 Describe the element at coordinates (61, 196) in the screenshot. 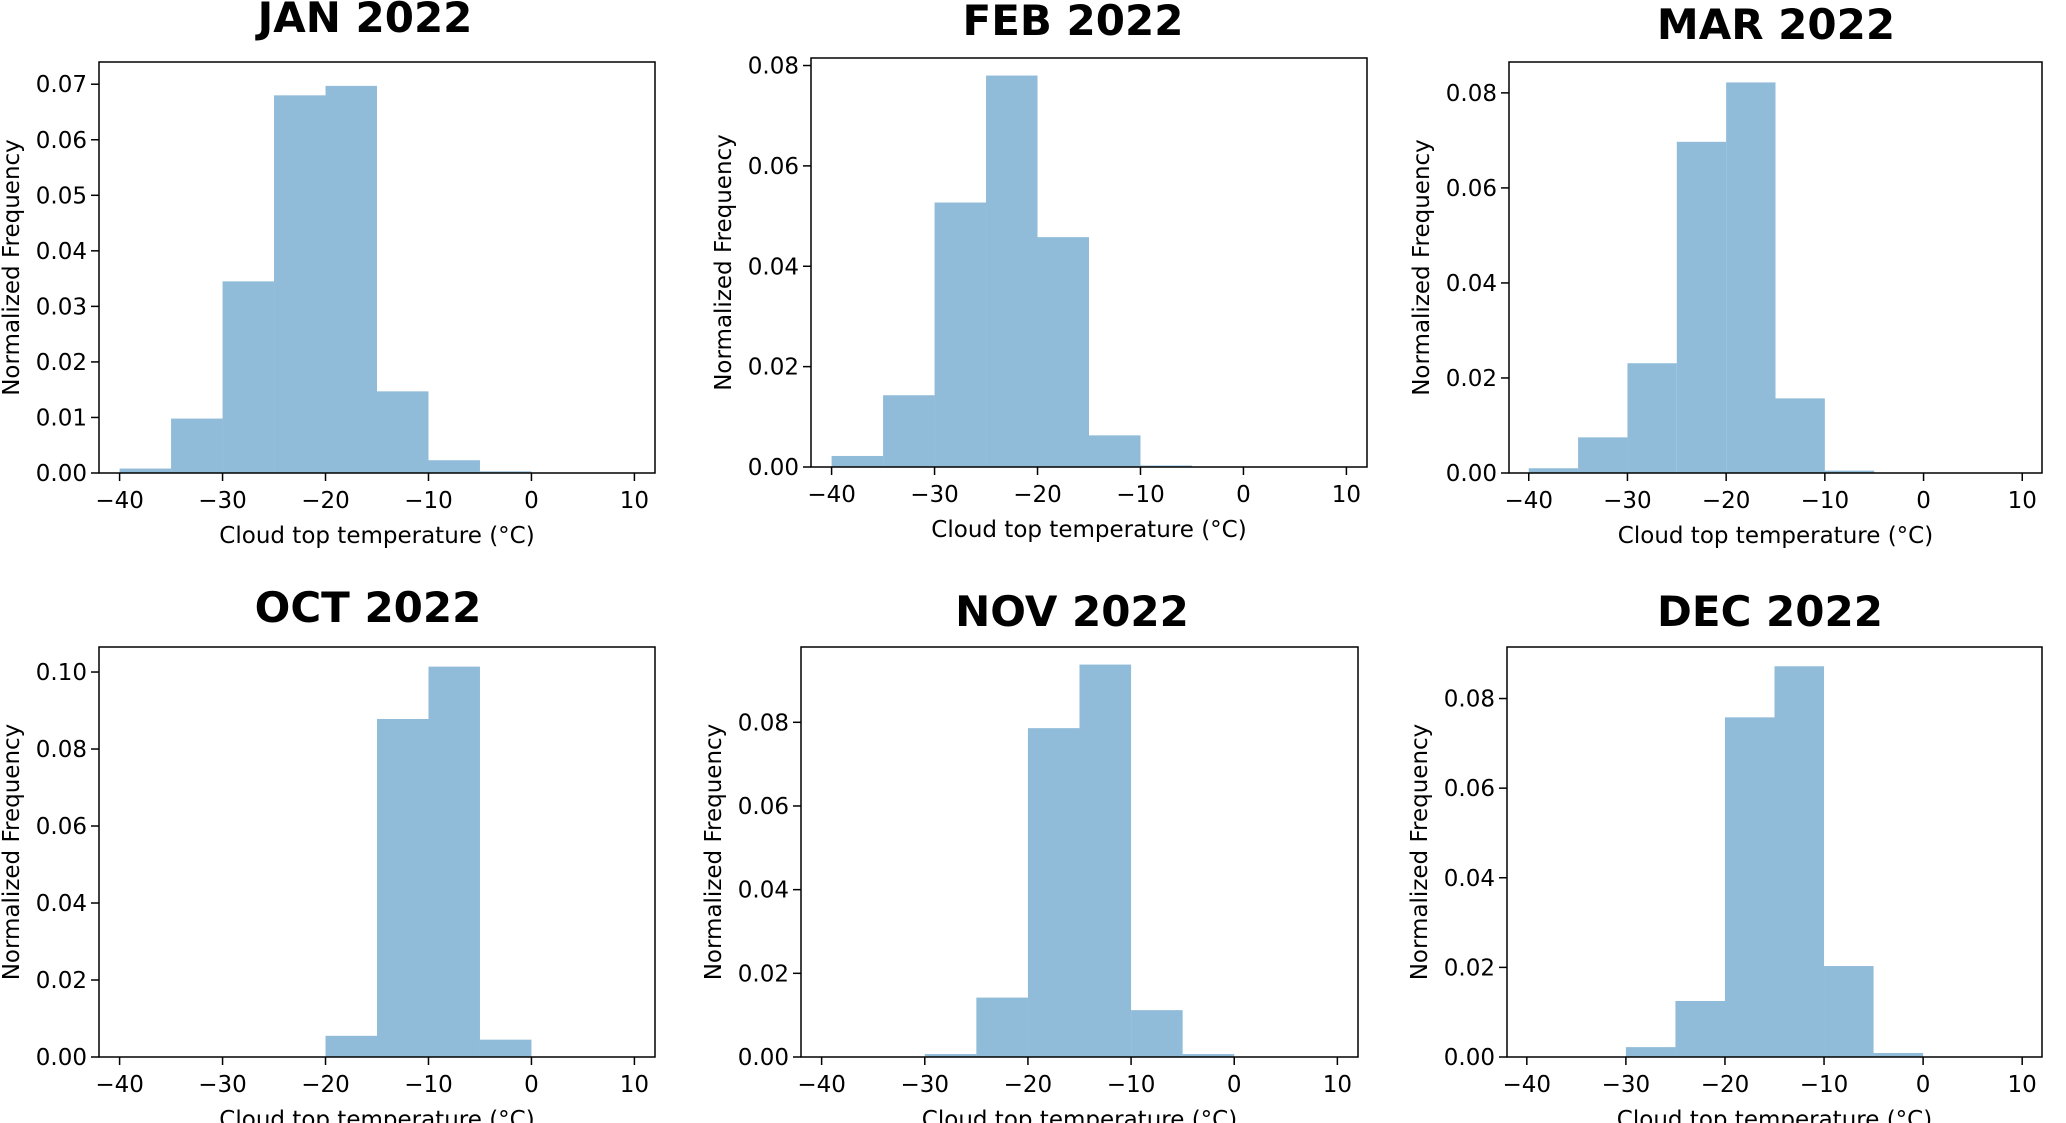

I see `y-tick-label: 0.05` at that location.